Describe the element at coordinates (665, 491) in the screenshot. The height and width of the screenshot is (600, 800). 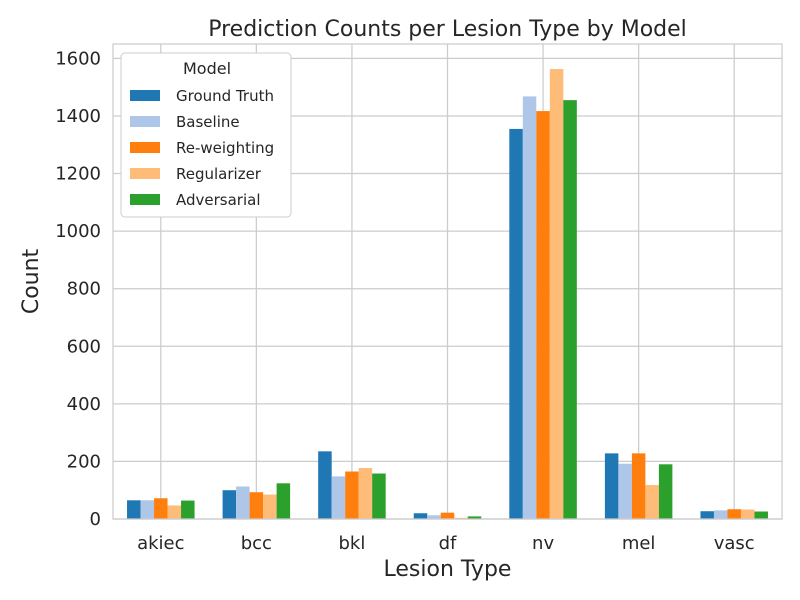
I see `bar-mel-adversarial` at that location.